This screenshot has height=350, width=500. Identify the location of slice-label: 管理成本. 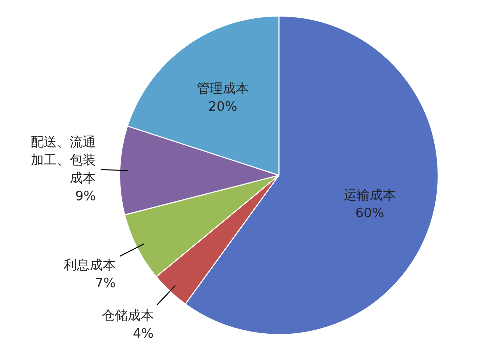
(223, 89).